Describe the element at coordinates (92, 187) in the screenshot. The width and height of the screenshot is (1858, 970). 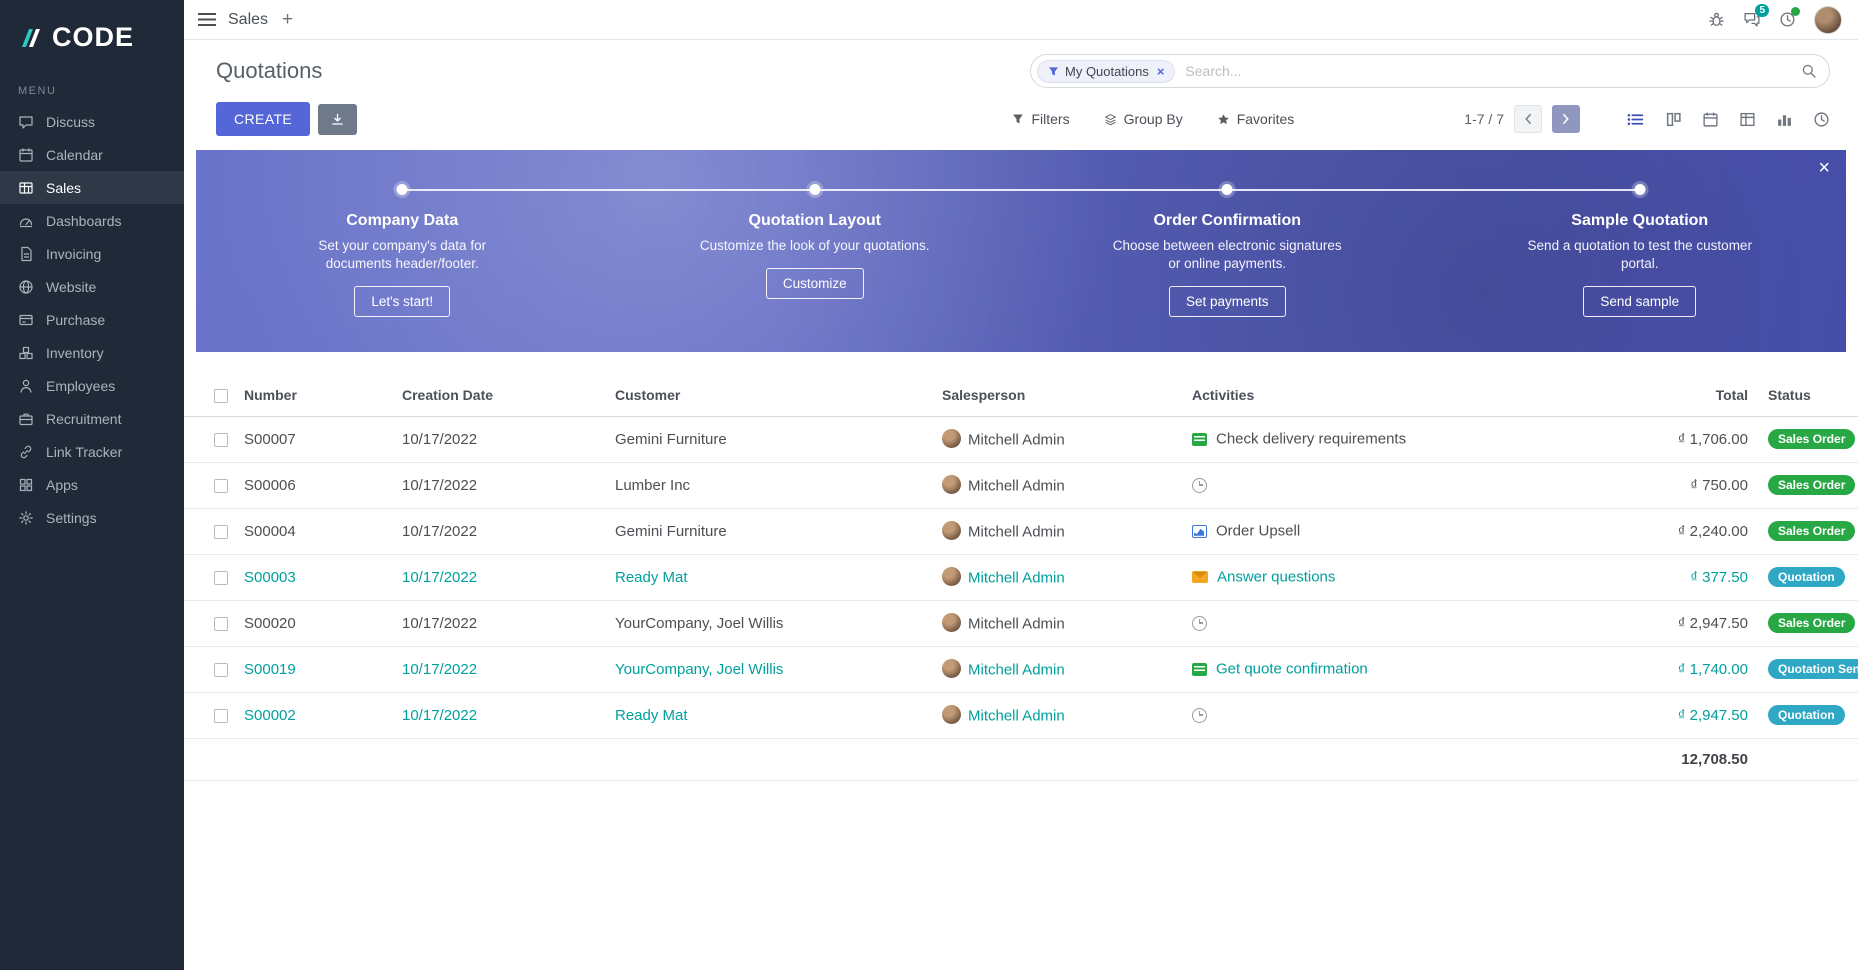
I see `sidebar-item-sales: Sales` at that location.